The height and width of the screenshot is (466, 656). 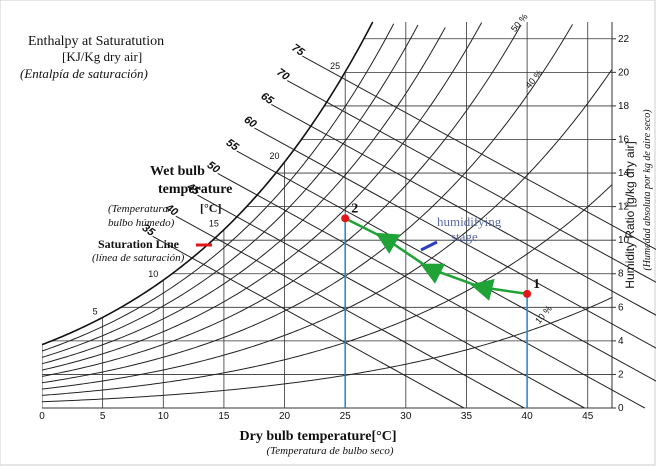 What do you see at coordinates (429, 246) in the screenshot?
I see `process-marker` at bounding box center [429, 246].